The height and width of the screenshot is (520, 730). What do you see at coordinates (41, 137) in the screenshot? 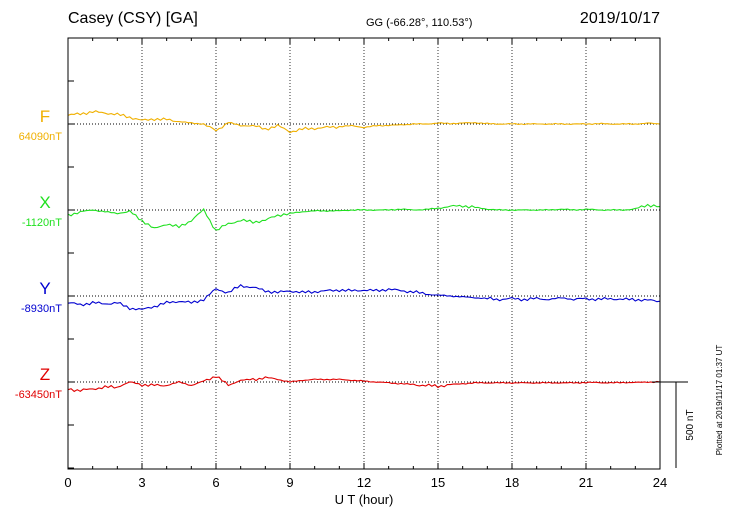
I see `baseline-value-f: 64090nT` at bounding box center [41, 137].